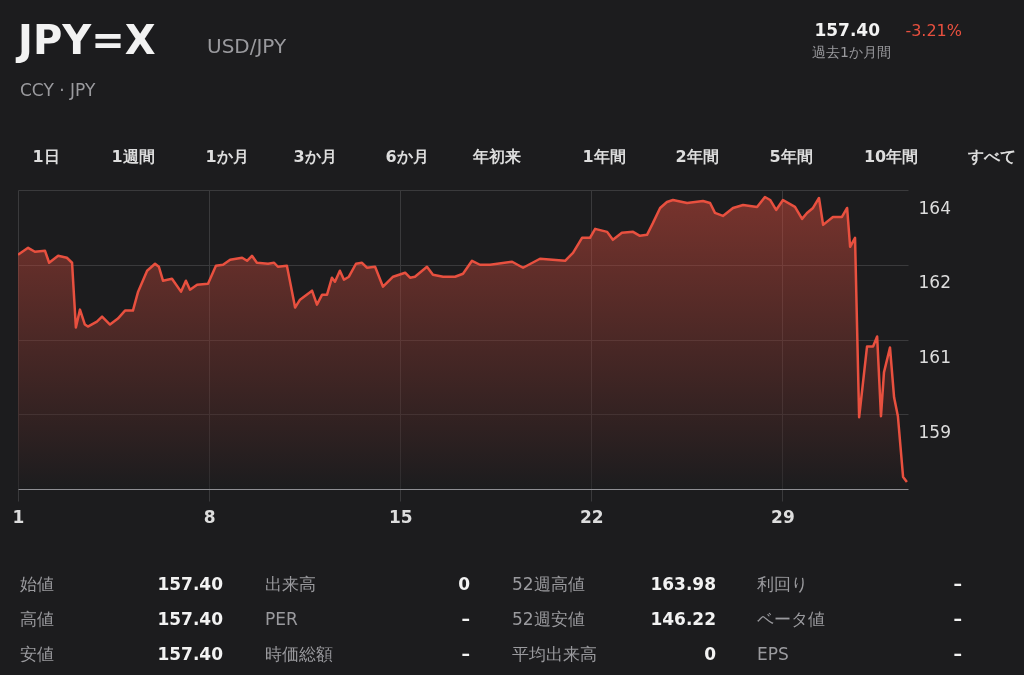 The width and height of the screenshot is (1024, 675). Describe the element at coordinates (548, 619) in the screenshot. I see `text: 52週安値` at that location.